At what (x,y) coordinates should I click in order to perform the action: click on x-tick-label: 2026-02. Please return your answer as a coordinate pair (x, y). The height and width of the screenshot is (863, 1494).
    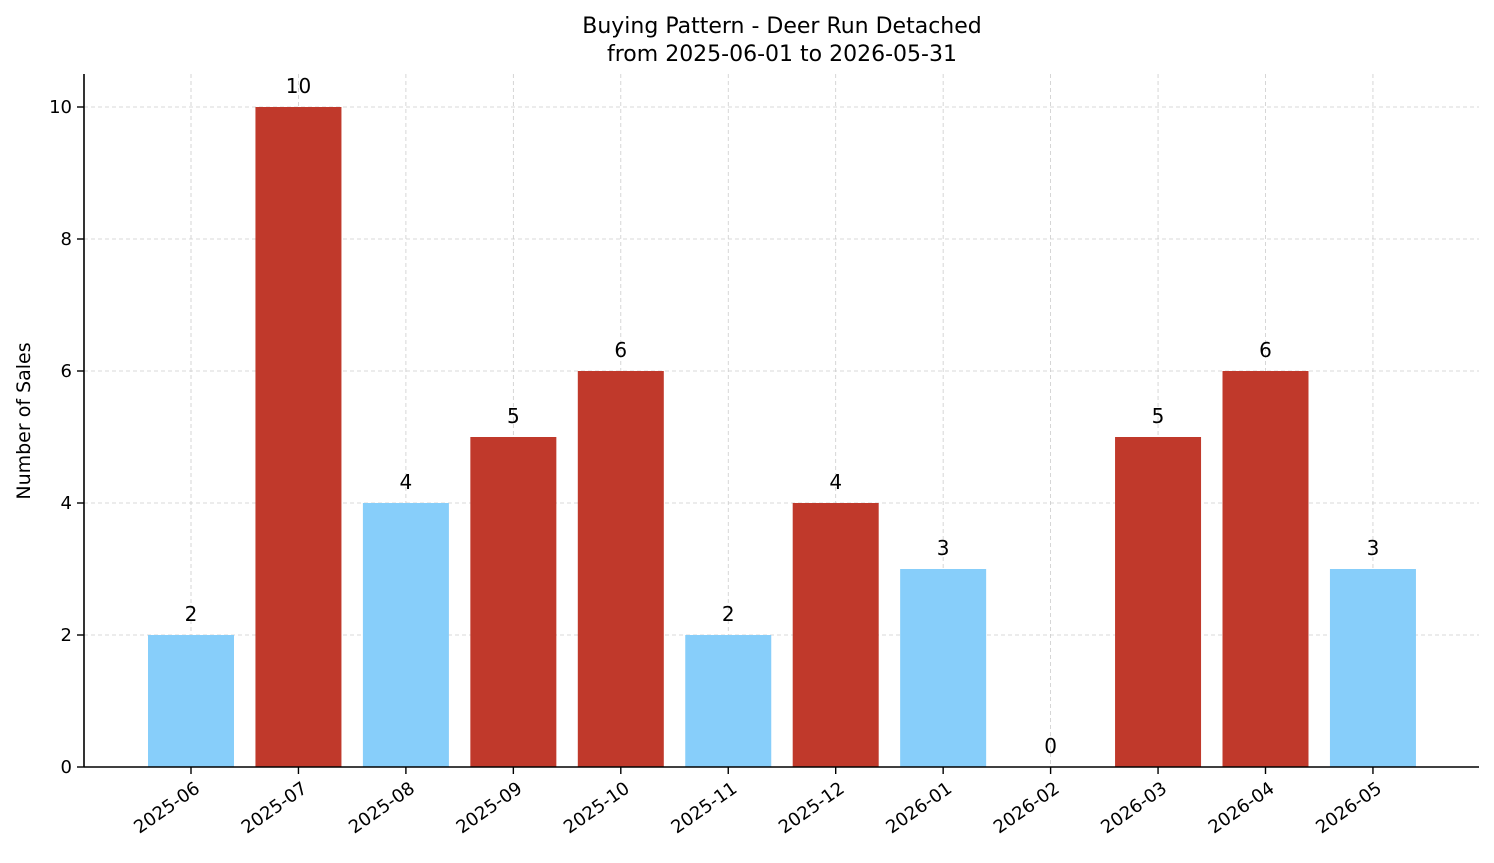
    Looking at the image, I should click on (1027, 808).